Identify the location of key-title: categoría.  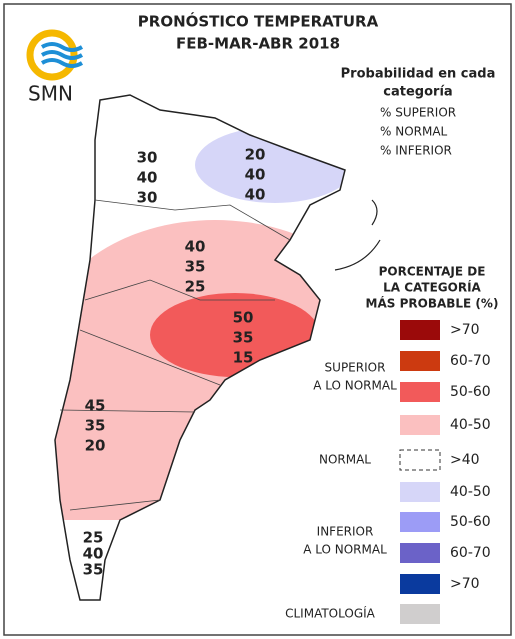
(417, 92).